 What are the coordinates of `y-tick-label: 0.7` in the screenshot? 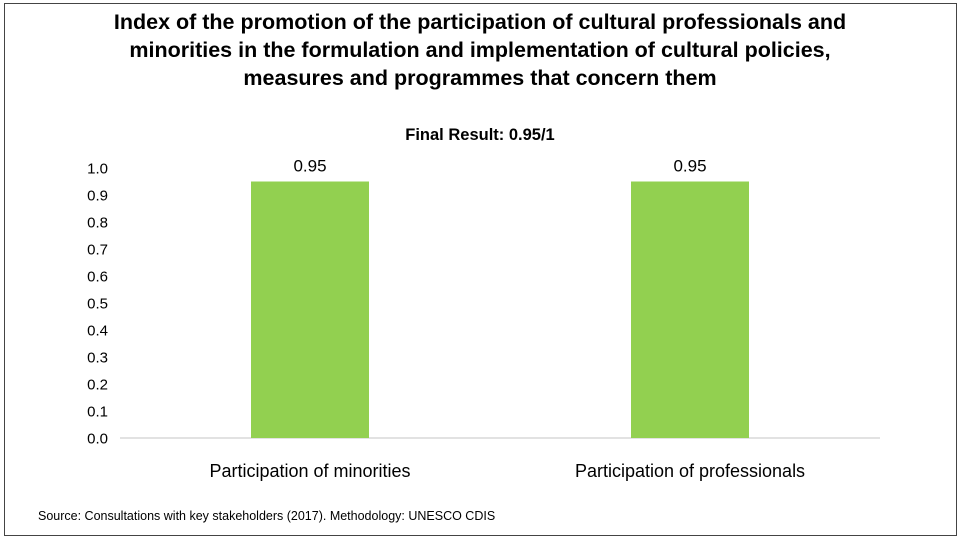 It's located at (97, 250).